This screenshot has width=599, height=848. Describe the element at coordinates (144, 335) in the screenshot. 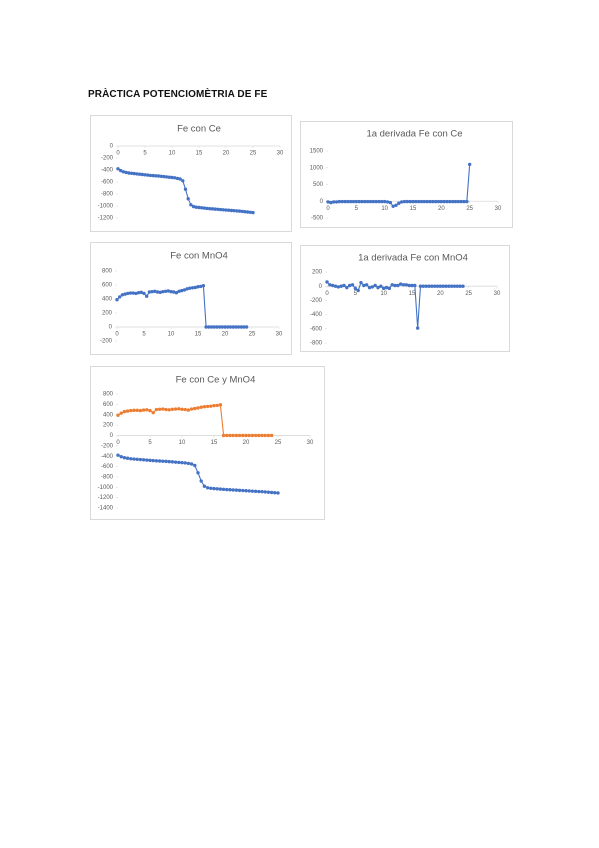

I see `x-tick-label: 5` at that location.